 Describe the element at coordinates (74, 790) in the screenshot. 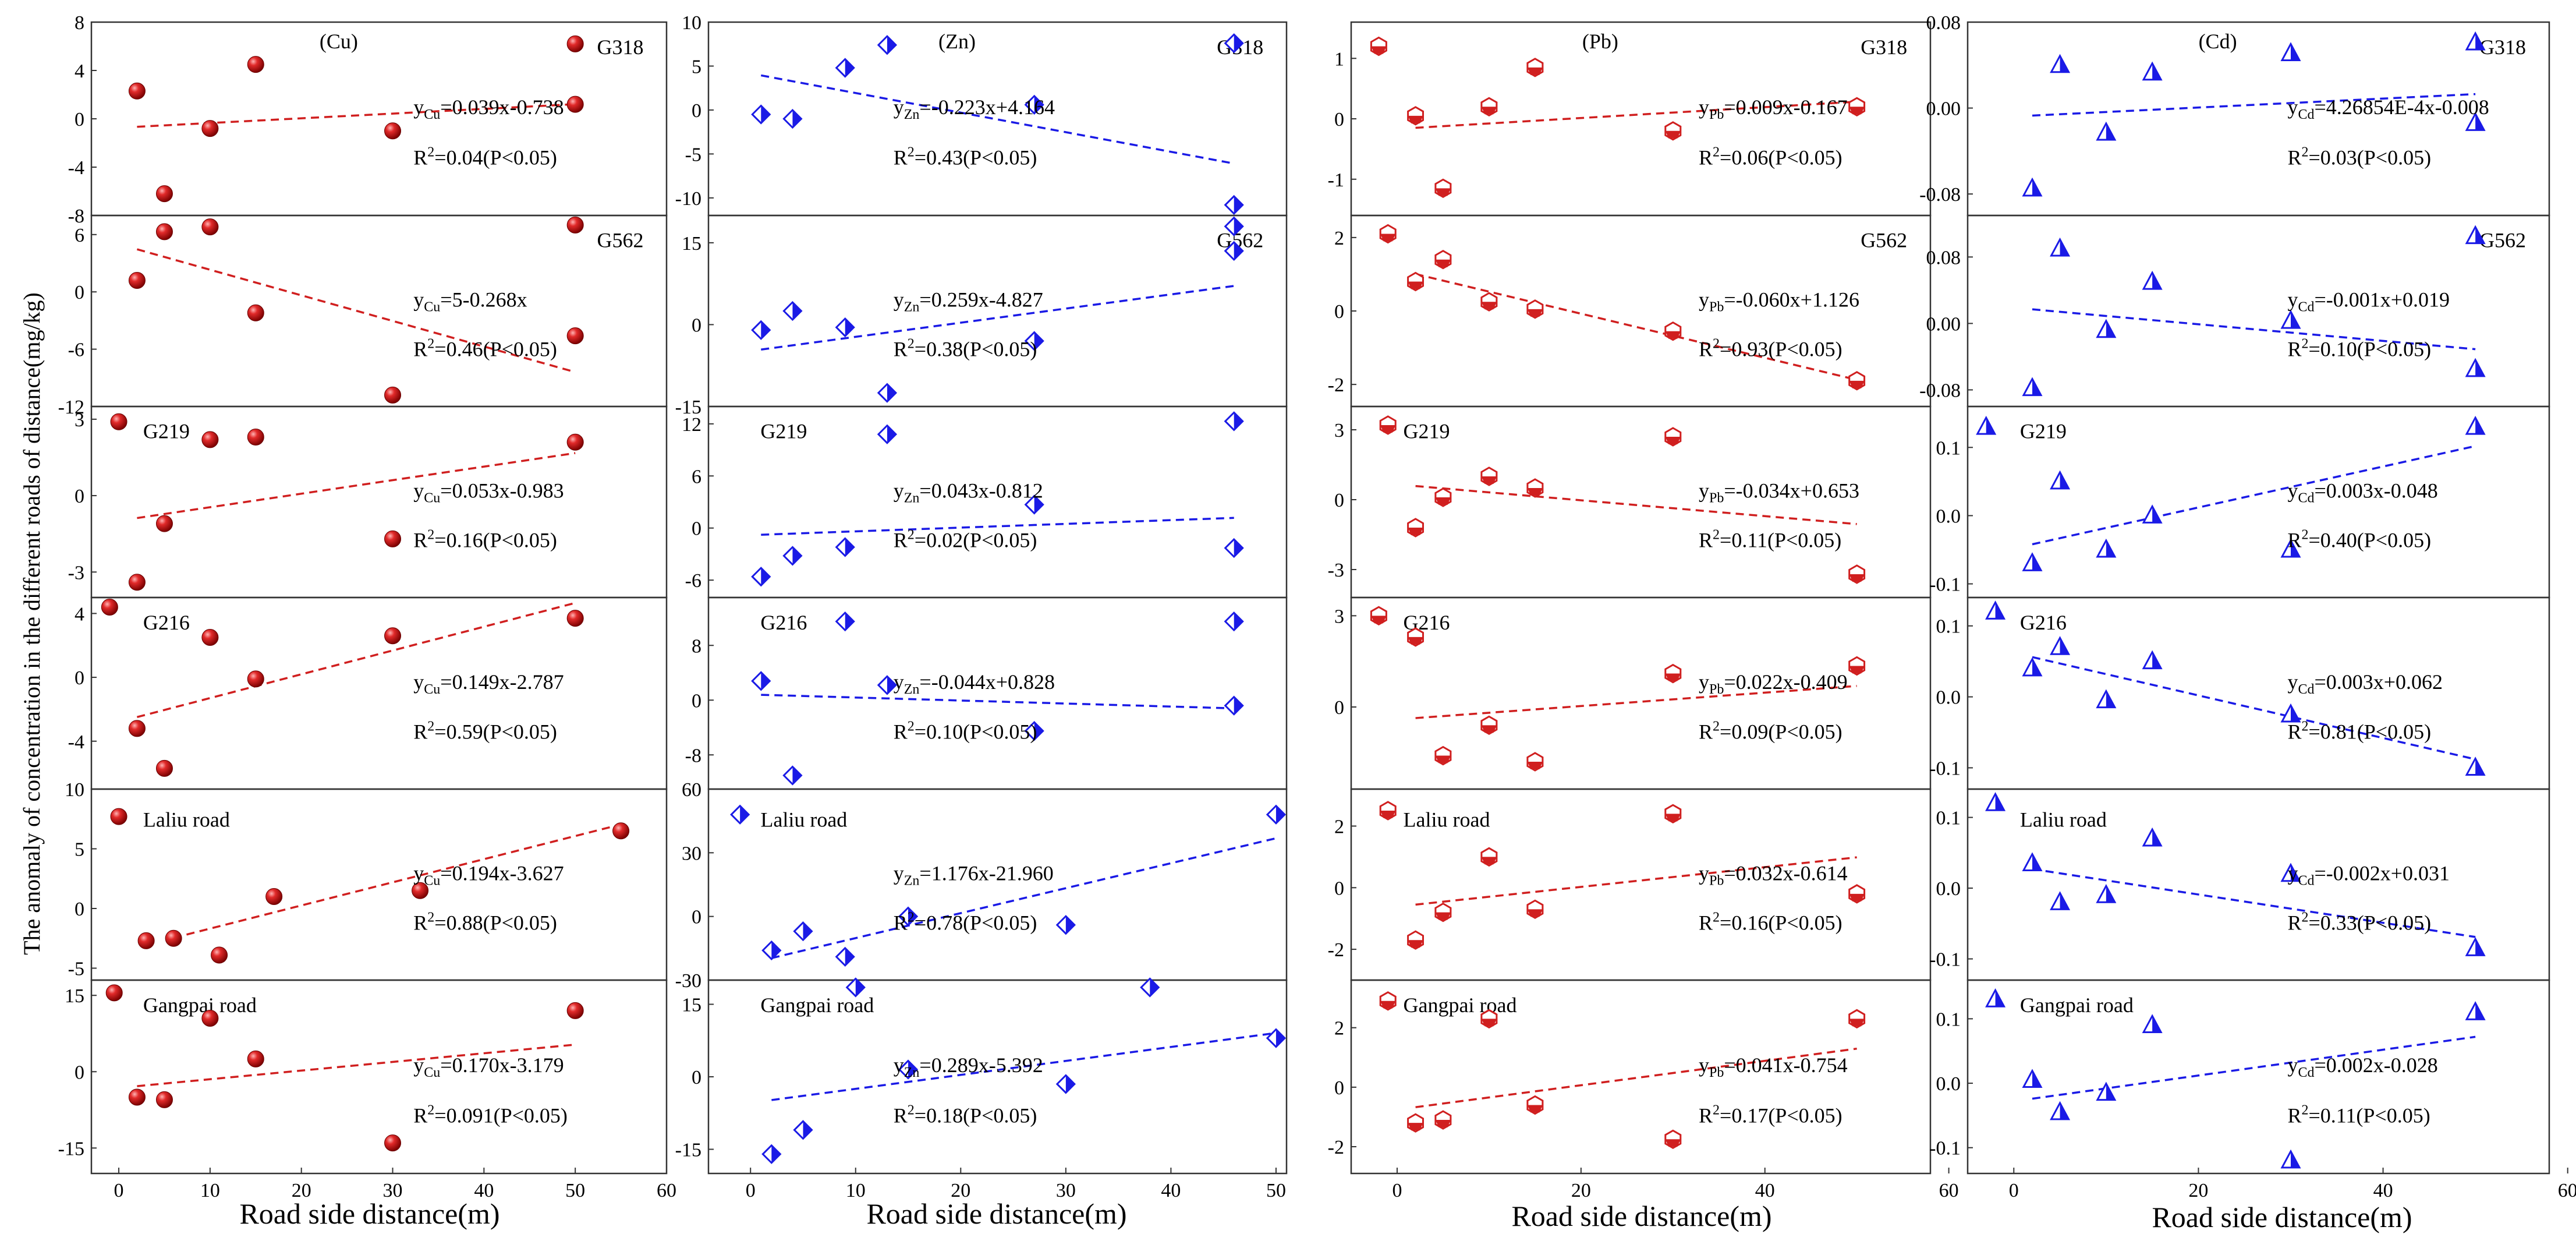

I see `y-tick-label: 10` at that location.